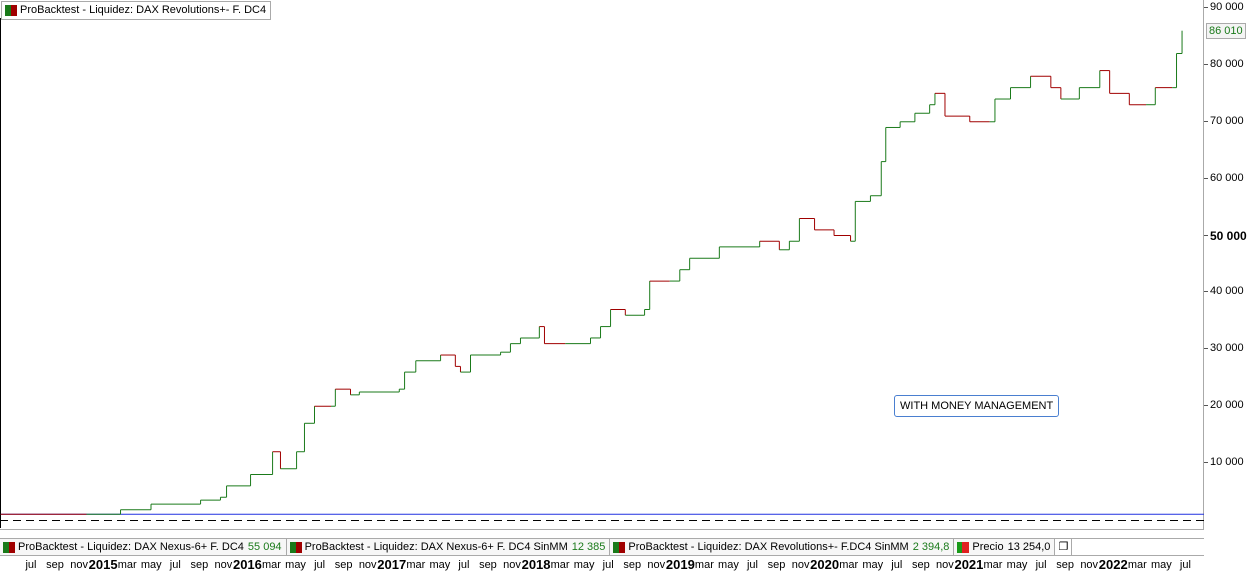 This screenshot has height=575, width=1254. I want to click on x-tick-label: 2016, so click(247, 564).